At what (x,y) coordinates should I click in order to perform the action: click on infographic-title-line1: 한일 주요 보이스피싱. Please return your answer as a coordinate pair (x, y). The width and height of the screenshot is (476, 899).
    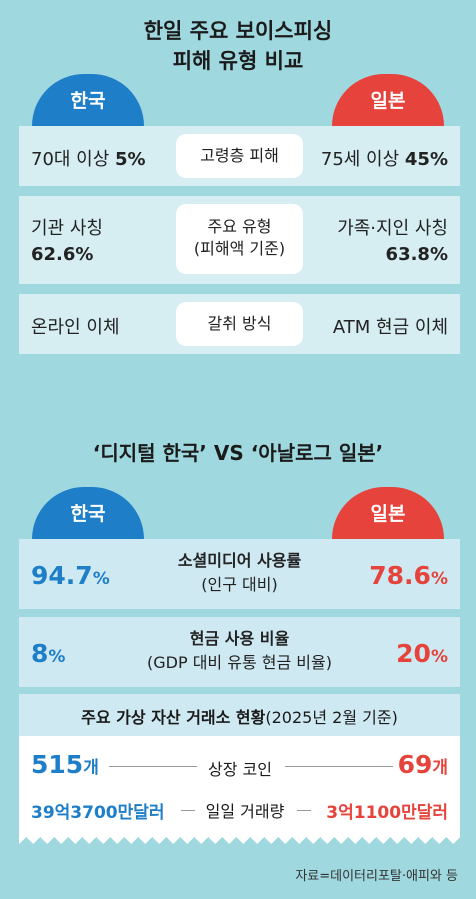
    Looking at the image, I should click on (238, 31).